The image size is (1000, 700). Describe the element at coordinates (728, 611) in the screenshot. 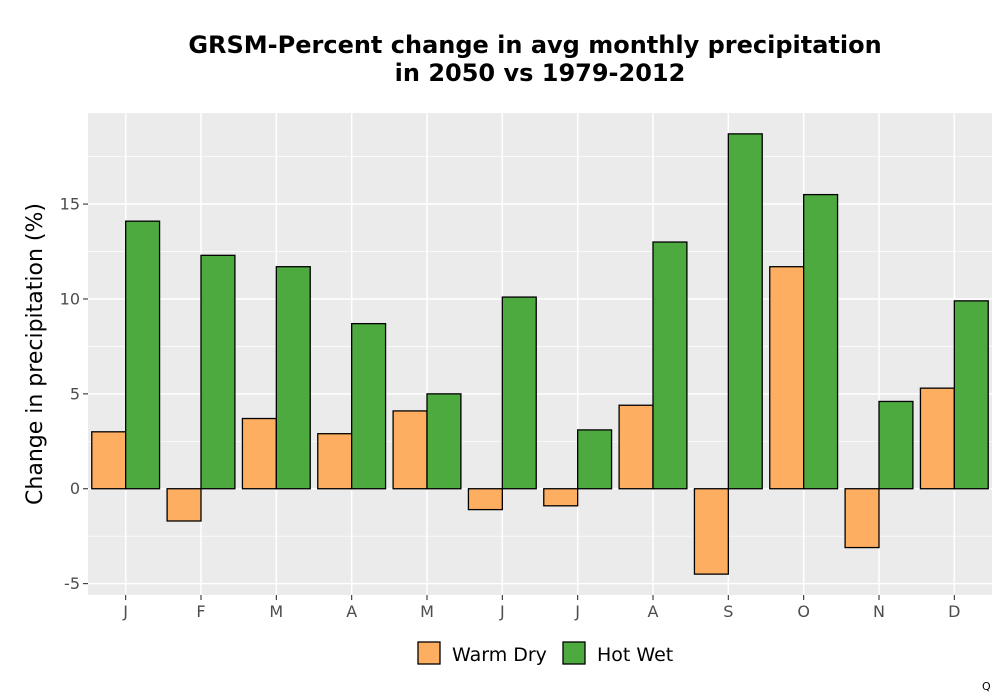

I see `x-tick-label: S` at that location.